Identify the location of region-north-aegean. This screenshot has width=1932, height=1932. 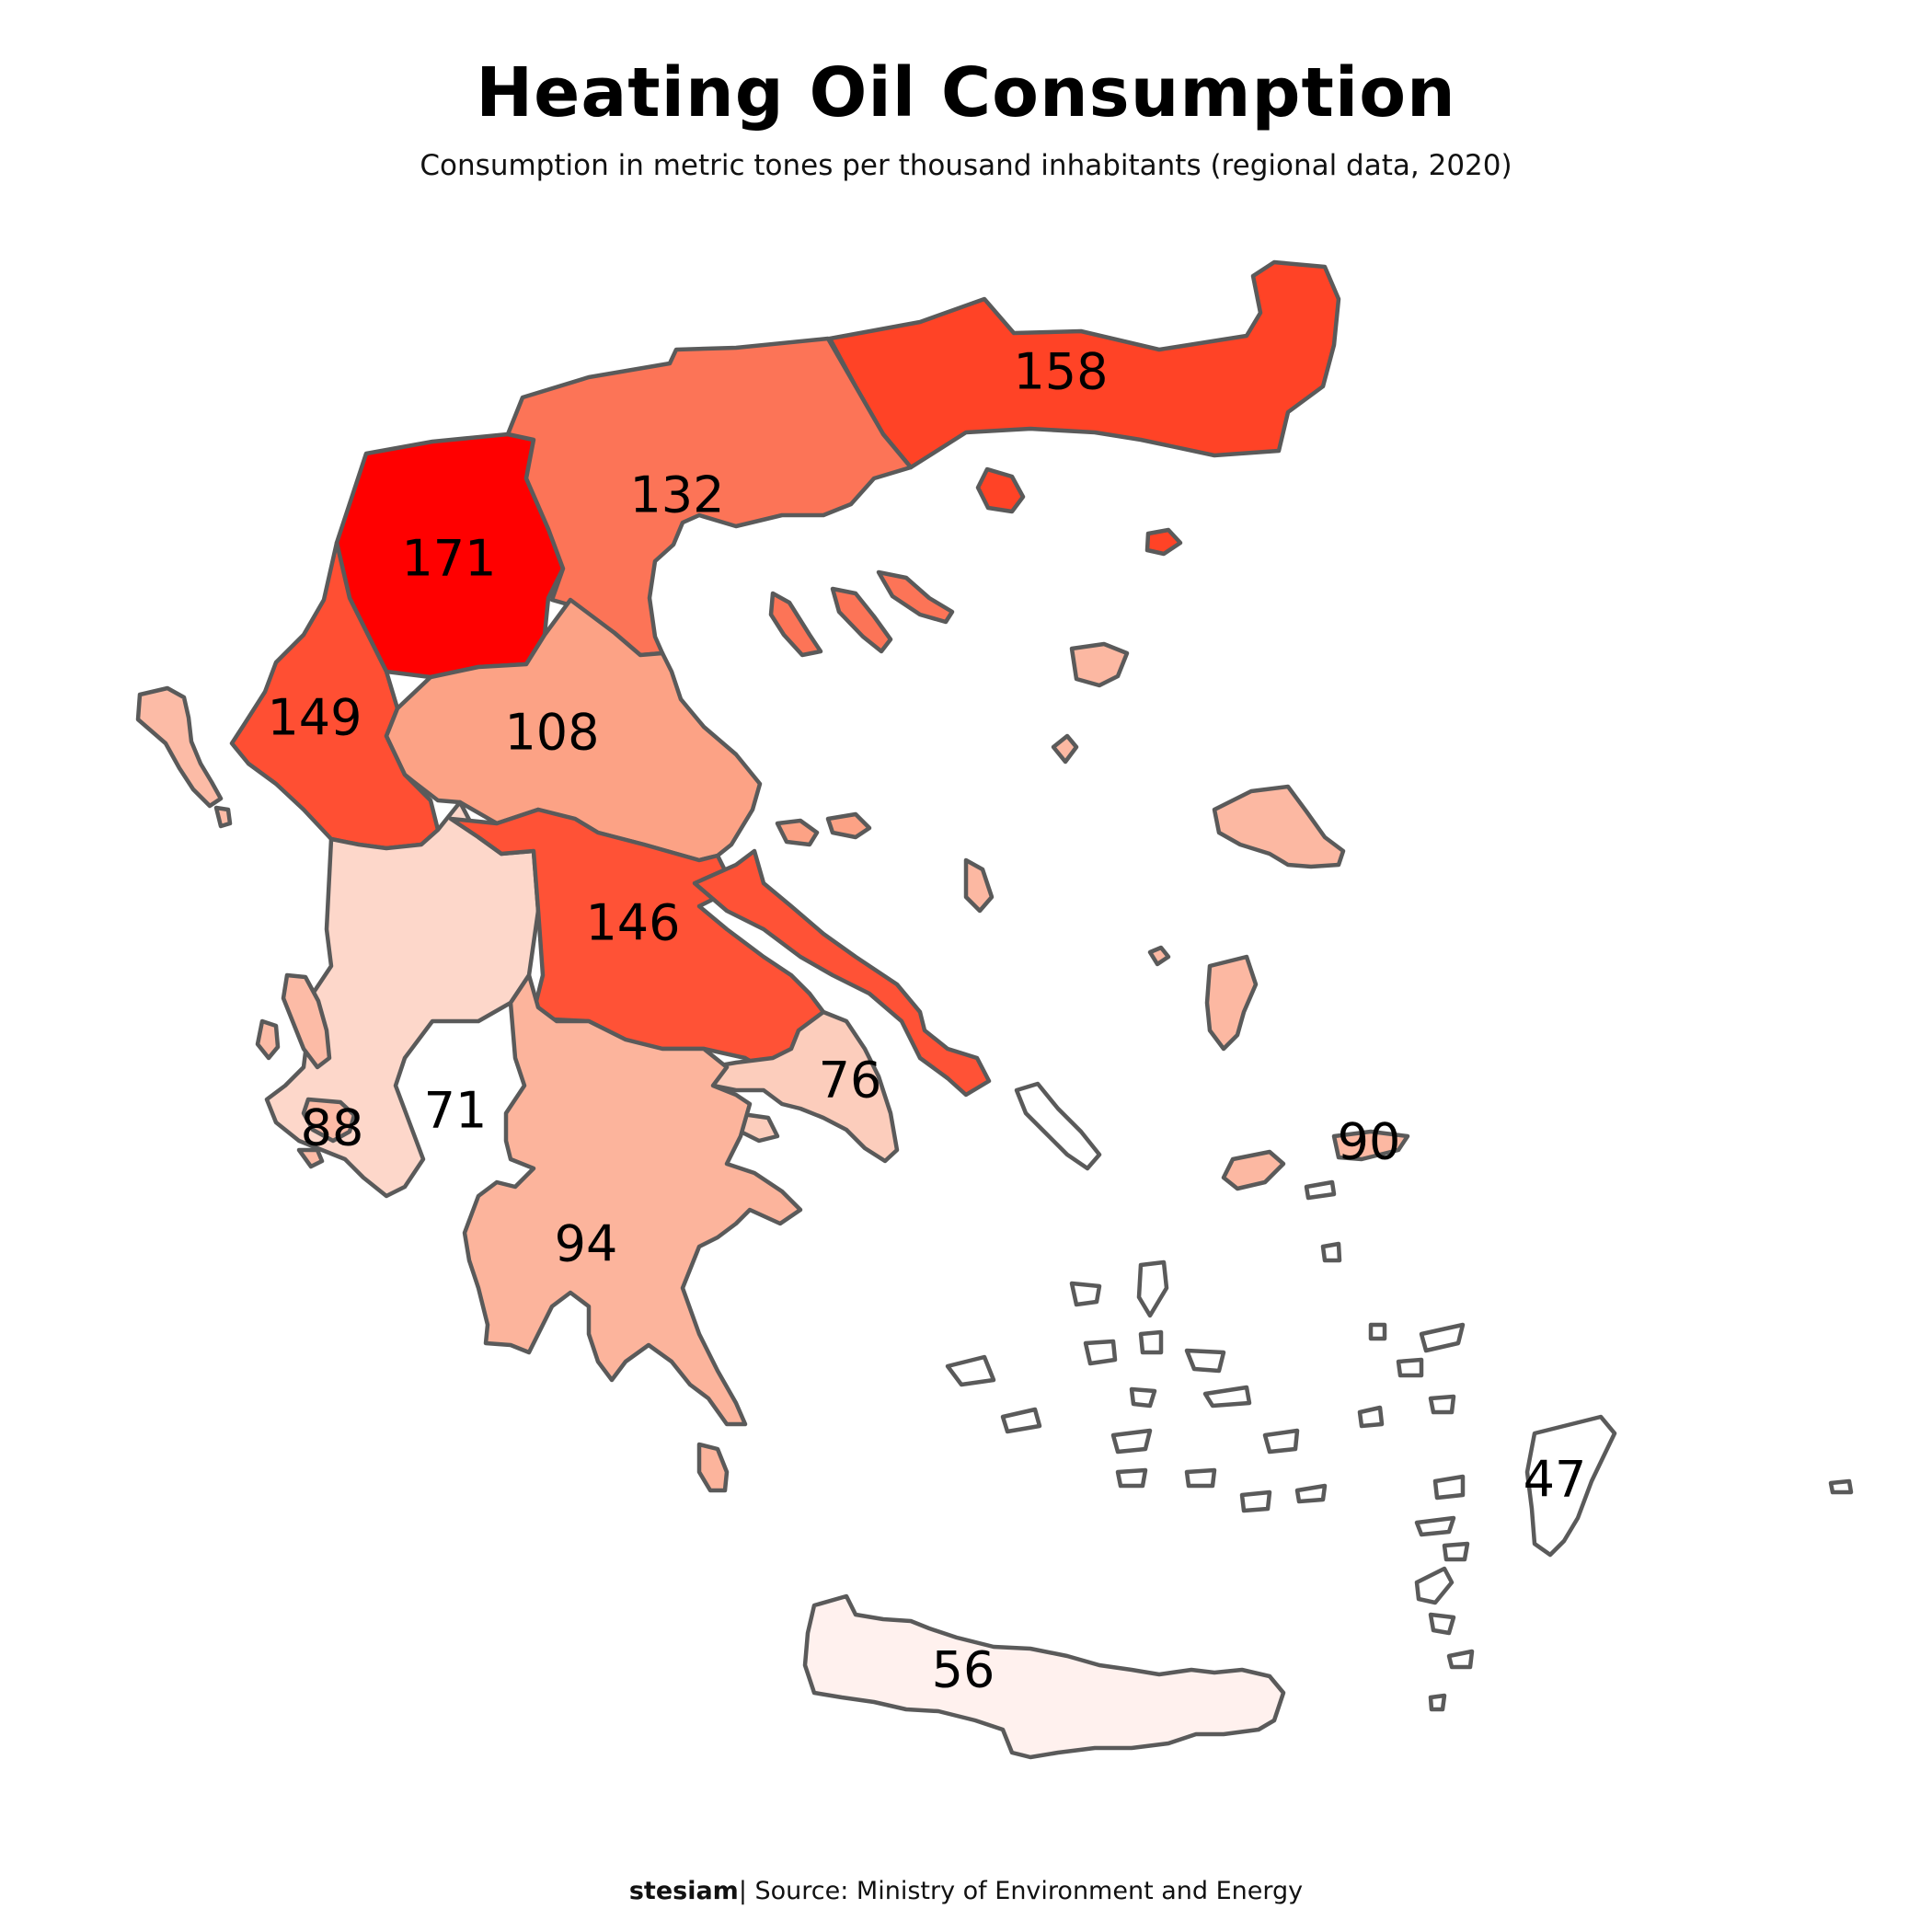
(1186, 916).